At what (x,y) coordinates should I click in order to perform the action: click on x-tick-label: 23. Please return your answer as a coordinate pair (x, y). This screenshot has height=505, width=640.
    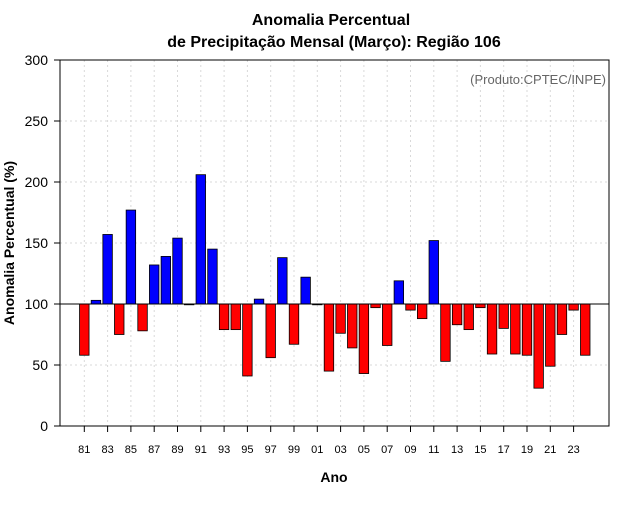
    Looking at the image, I should click on (573, 450).